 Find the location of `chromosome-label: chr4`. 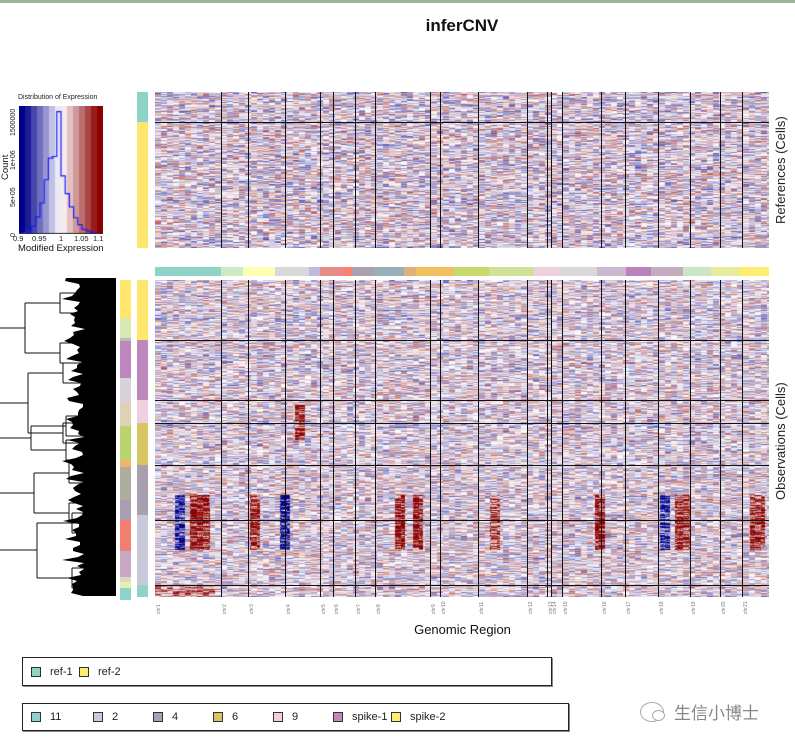

chromosome-label: chr4 is located at coordinates (289, 609).